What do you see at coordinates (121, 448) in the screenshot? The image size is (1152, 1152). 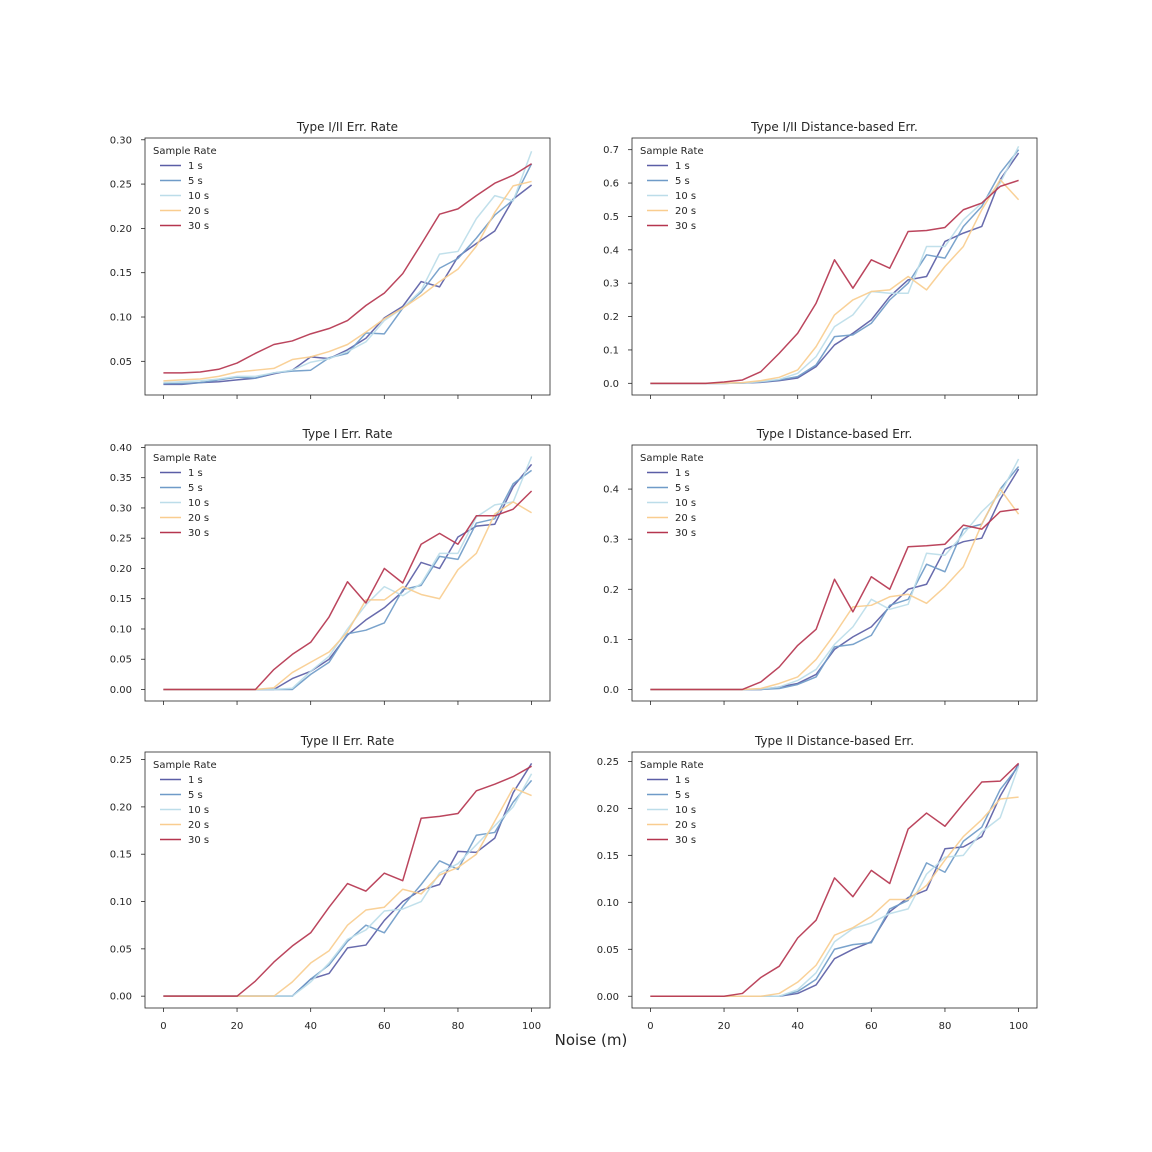 I see `y-tick-label: 0.40` at bounding box center [121, 448].